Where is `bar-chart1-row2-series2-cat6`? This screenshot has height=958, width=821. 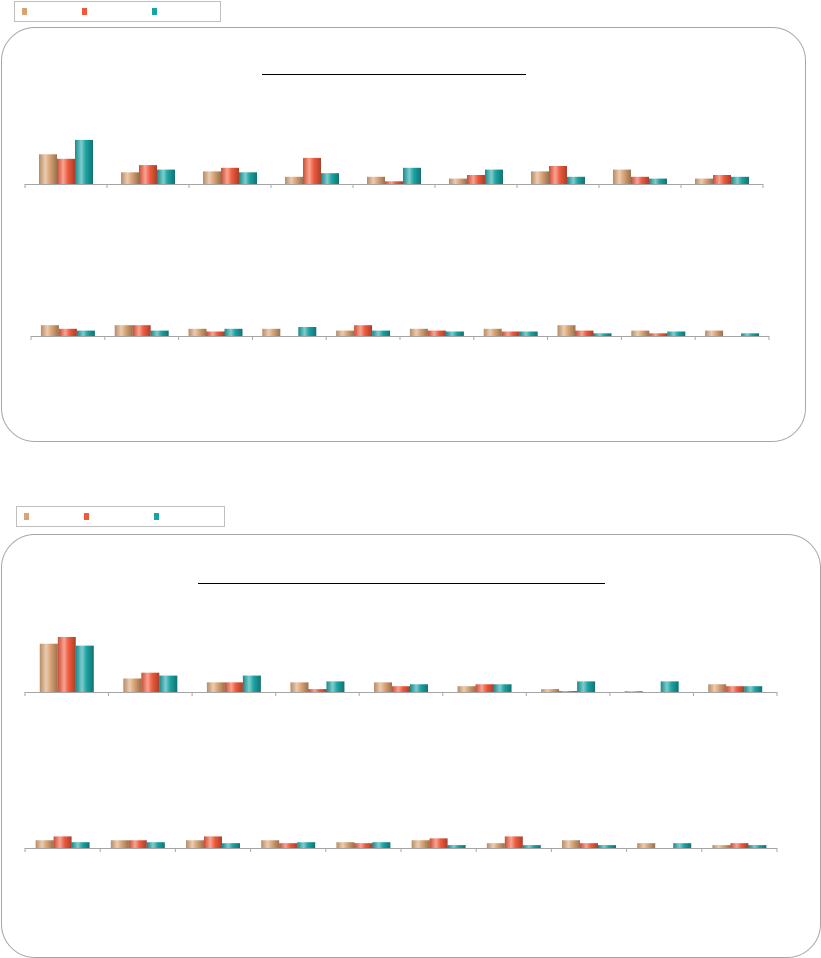
bar-chart1-row2-series2-cat6 is located at coordinates (436, 333).